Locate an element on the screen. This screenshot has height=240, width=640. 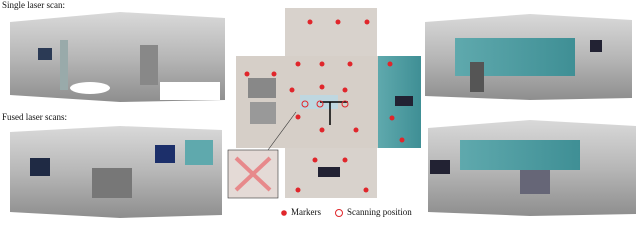
legend-scan-icon is located at coordinates (339, 213).